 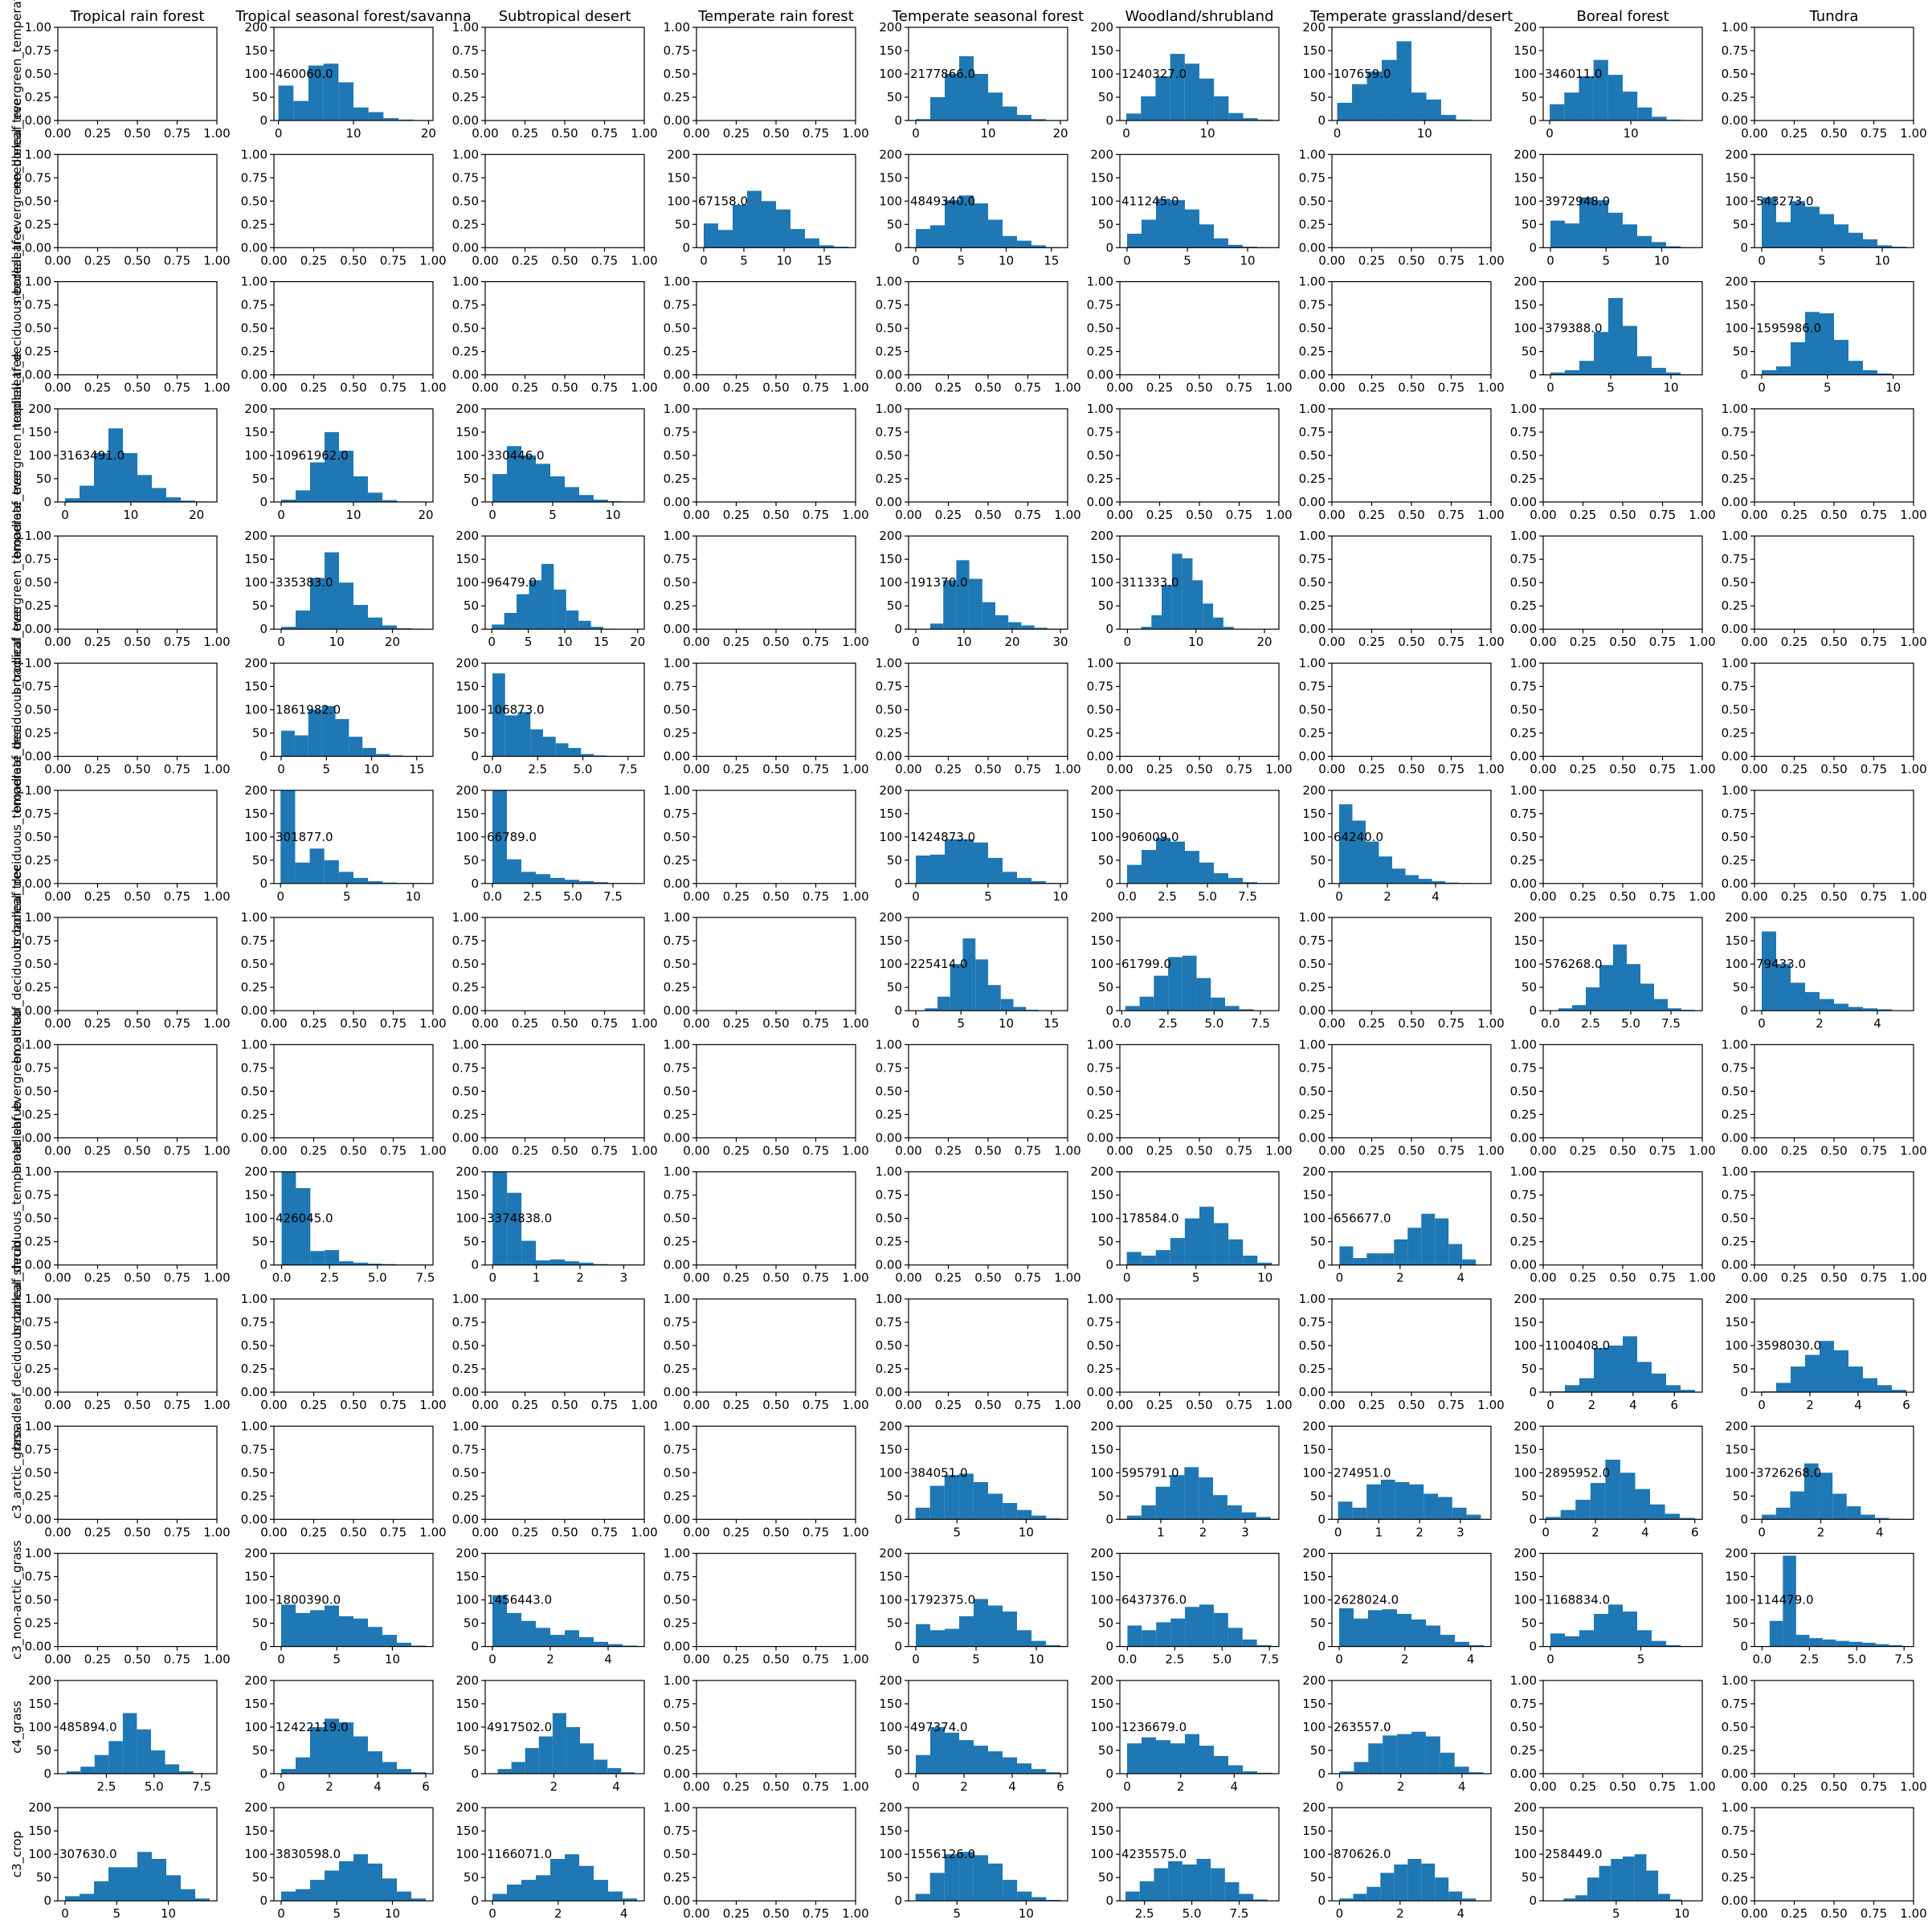 What do you see at coordinates (429, 134) in the screenshot?
I see `x-tick-label: 20` at bounding box center [429, 134].